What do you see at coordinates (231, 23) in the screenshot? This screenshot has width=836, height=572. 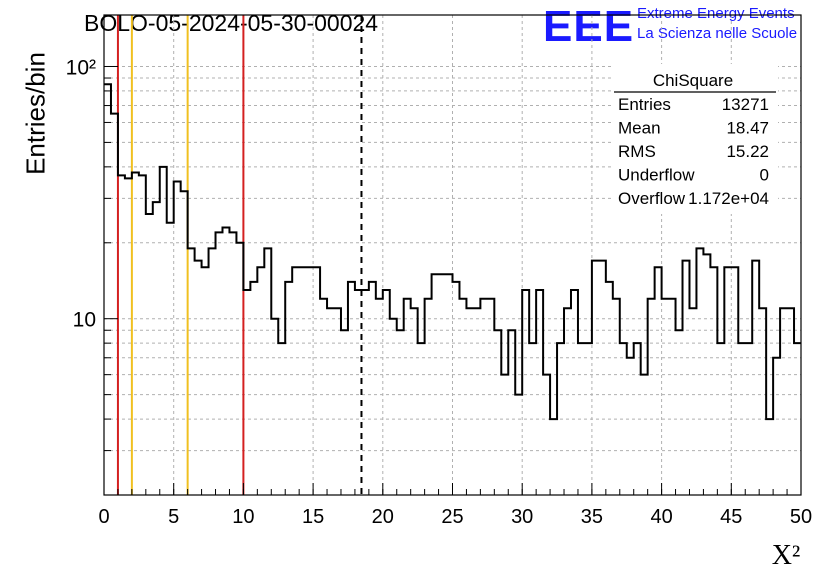 I see `chart-title: BOLO-05-2024-05-30-00024` at bounding box center [231, 23].